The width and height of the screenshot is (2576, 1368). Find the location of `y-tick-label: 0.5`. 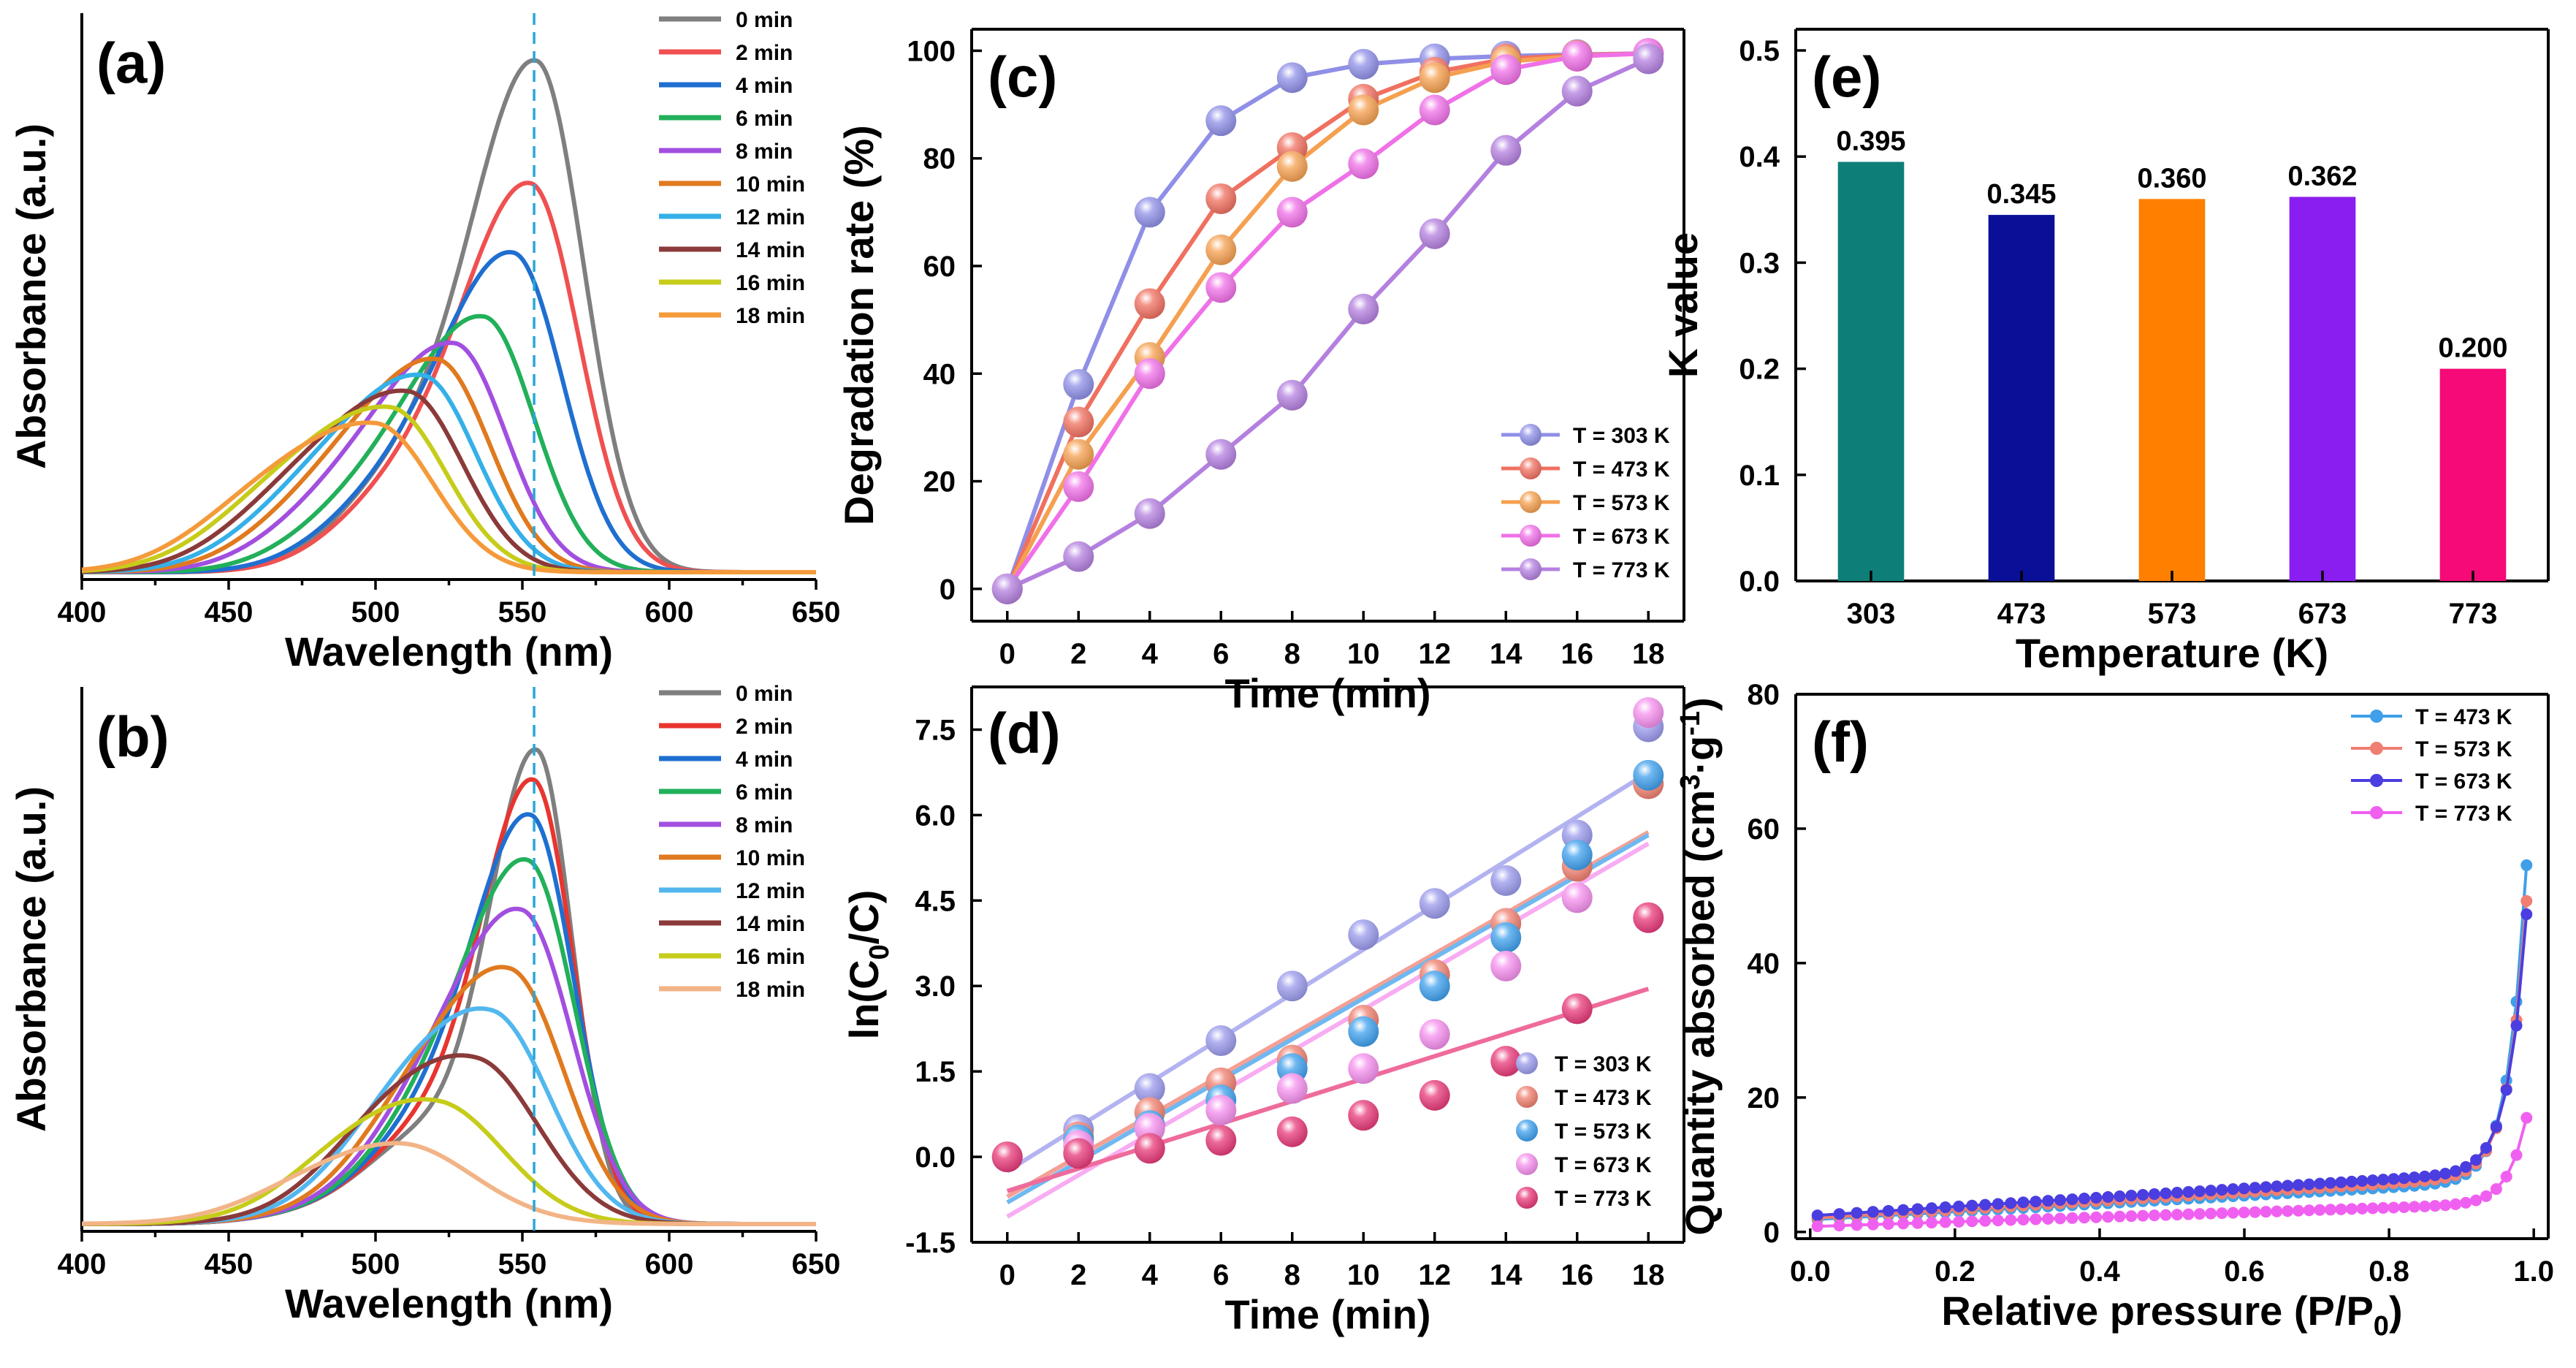

y-tick-label: 0.5 is located at coordinates (1760, 51).